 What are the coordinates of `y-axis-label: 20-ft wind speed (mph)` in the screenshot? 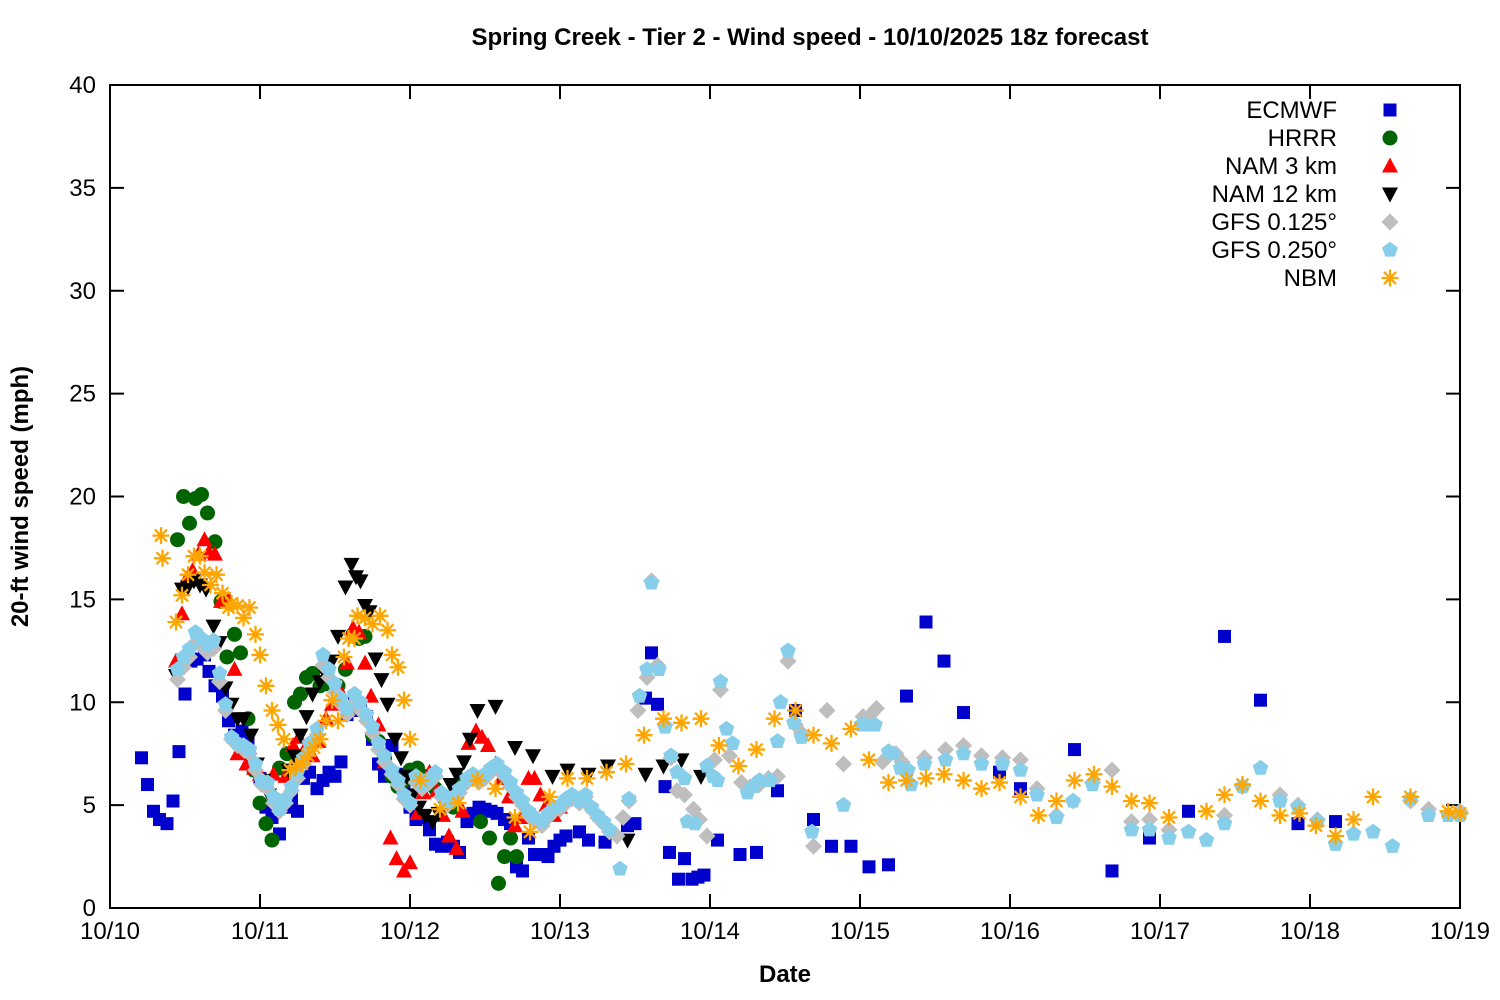 It's located at (20, 496).